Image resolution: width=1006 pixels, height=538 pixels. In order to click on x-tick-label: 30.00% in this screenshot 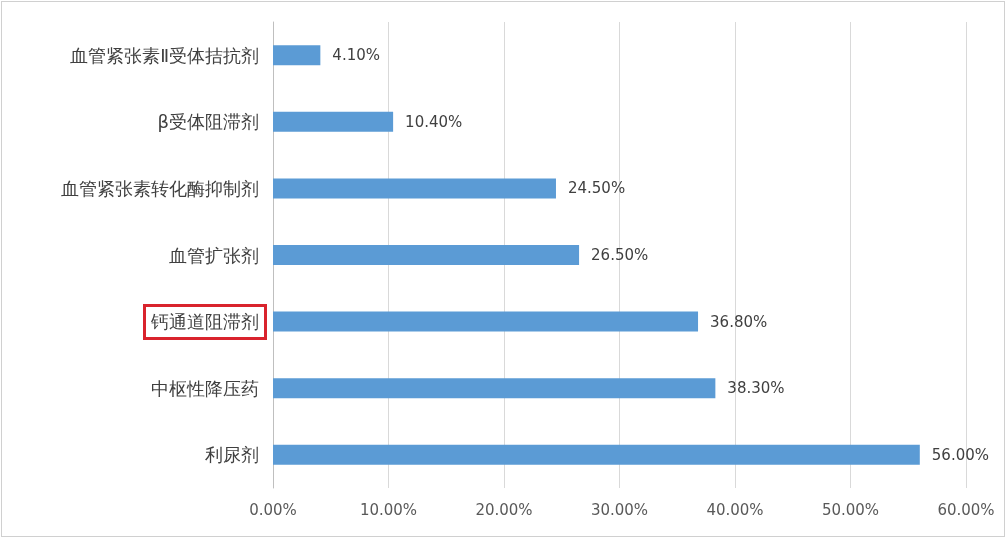, I will do `click(619, 509)`.